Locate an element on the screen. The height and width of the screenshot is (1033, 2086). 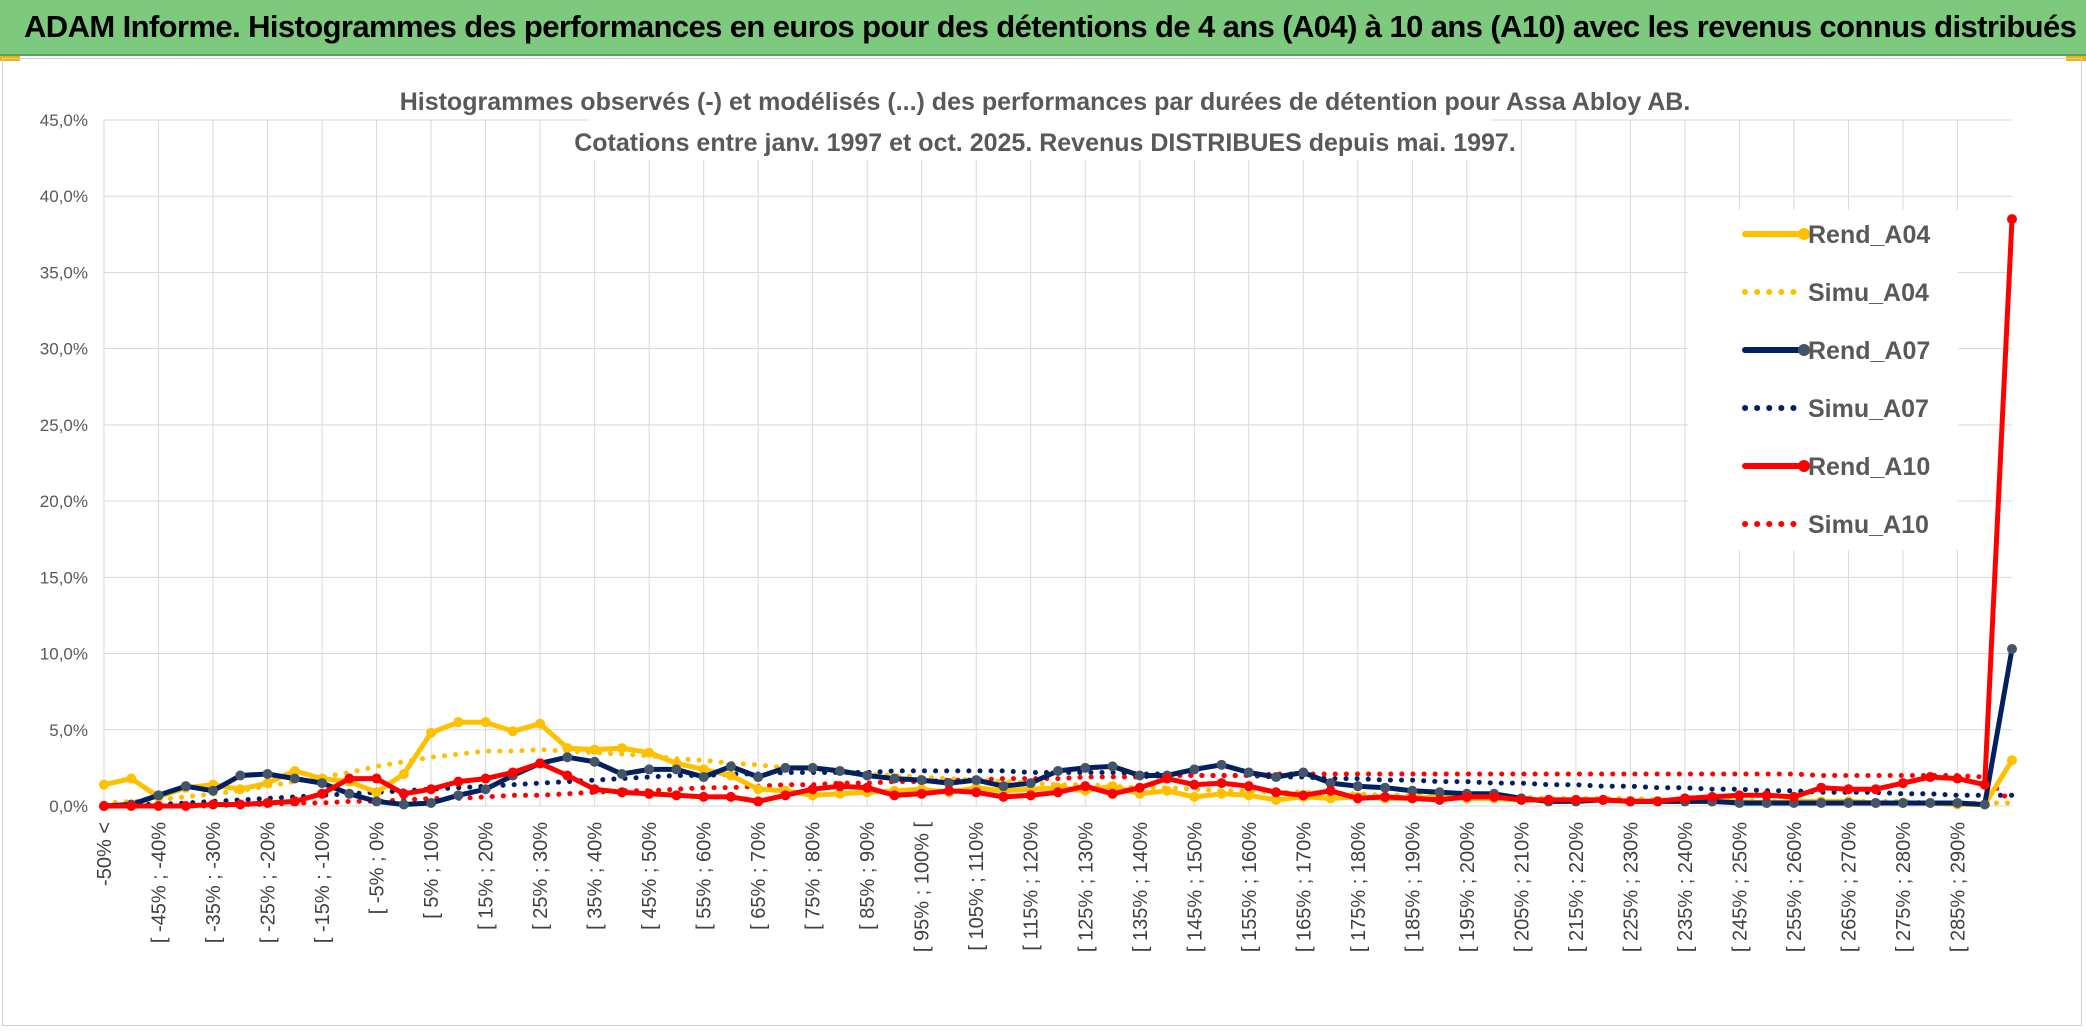
y-tick-label: 30,0% is located at coordinates (64, 349).